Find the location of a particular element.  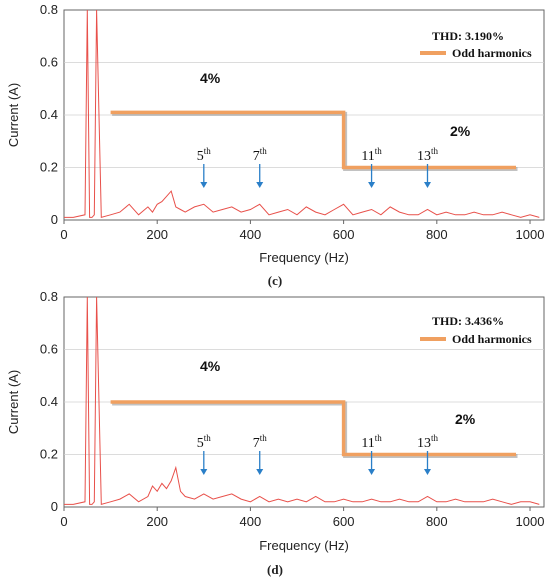

odd-harmonics-limit-line-c is located at coordinates (313, 140).